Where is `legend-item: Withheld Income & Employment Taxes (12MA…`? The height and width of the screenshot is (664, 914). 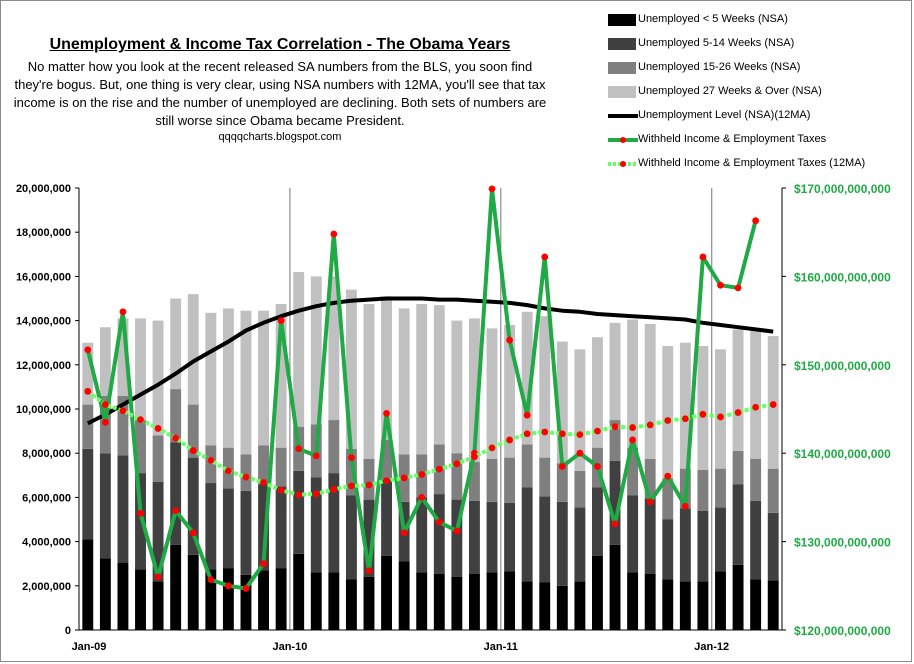 legend-item: Withheld Income & Employment Taxes (12MA… is located at coordinates (758, 166).